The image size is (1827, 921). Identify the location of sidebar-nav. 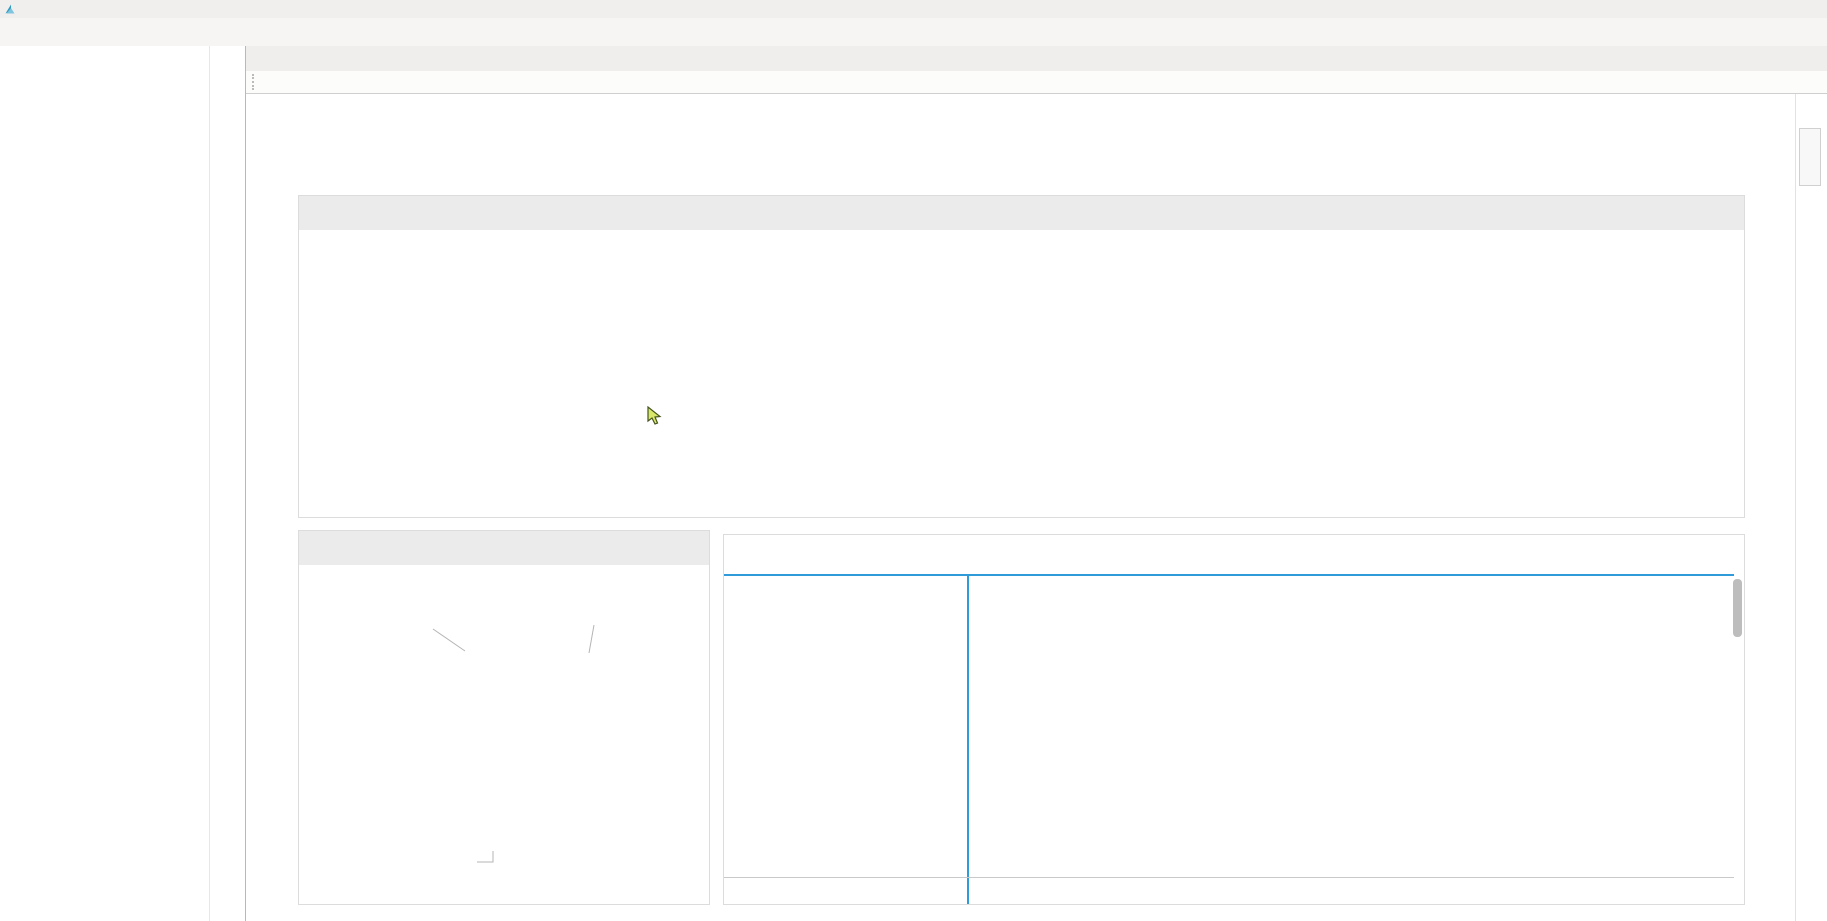
(123, 483).